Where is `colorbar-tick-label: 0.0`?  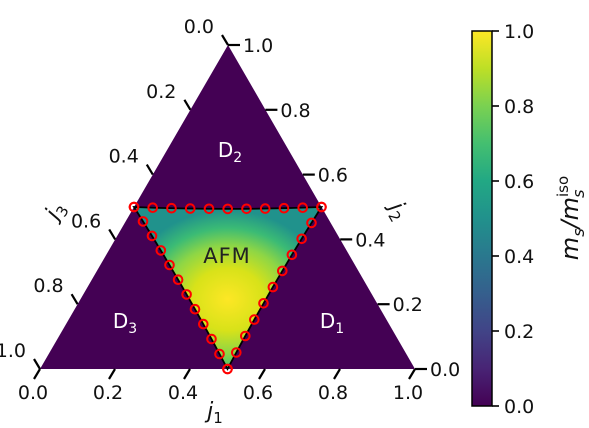 colorbar-tick-label: 0.0 is located at coordinates (519, 407).